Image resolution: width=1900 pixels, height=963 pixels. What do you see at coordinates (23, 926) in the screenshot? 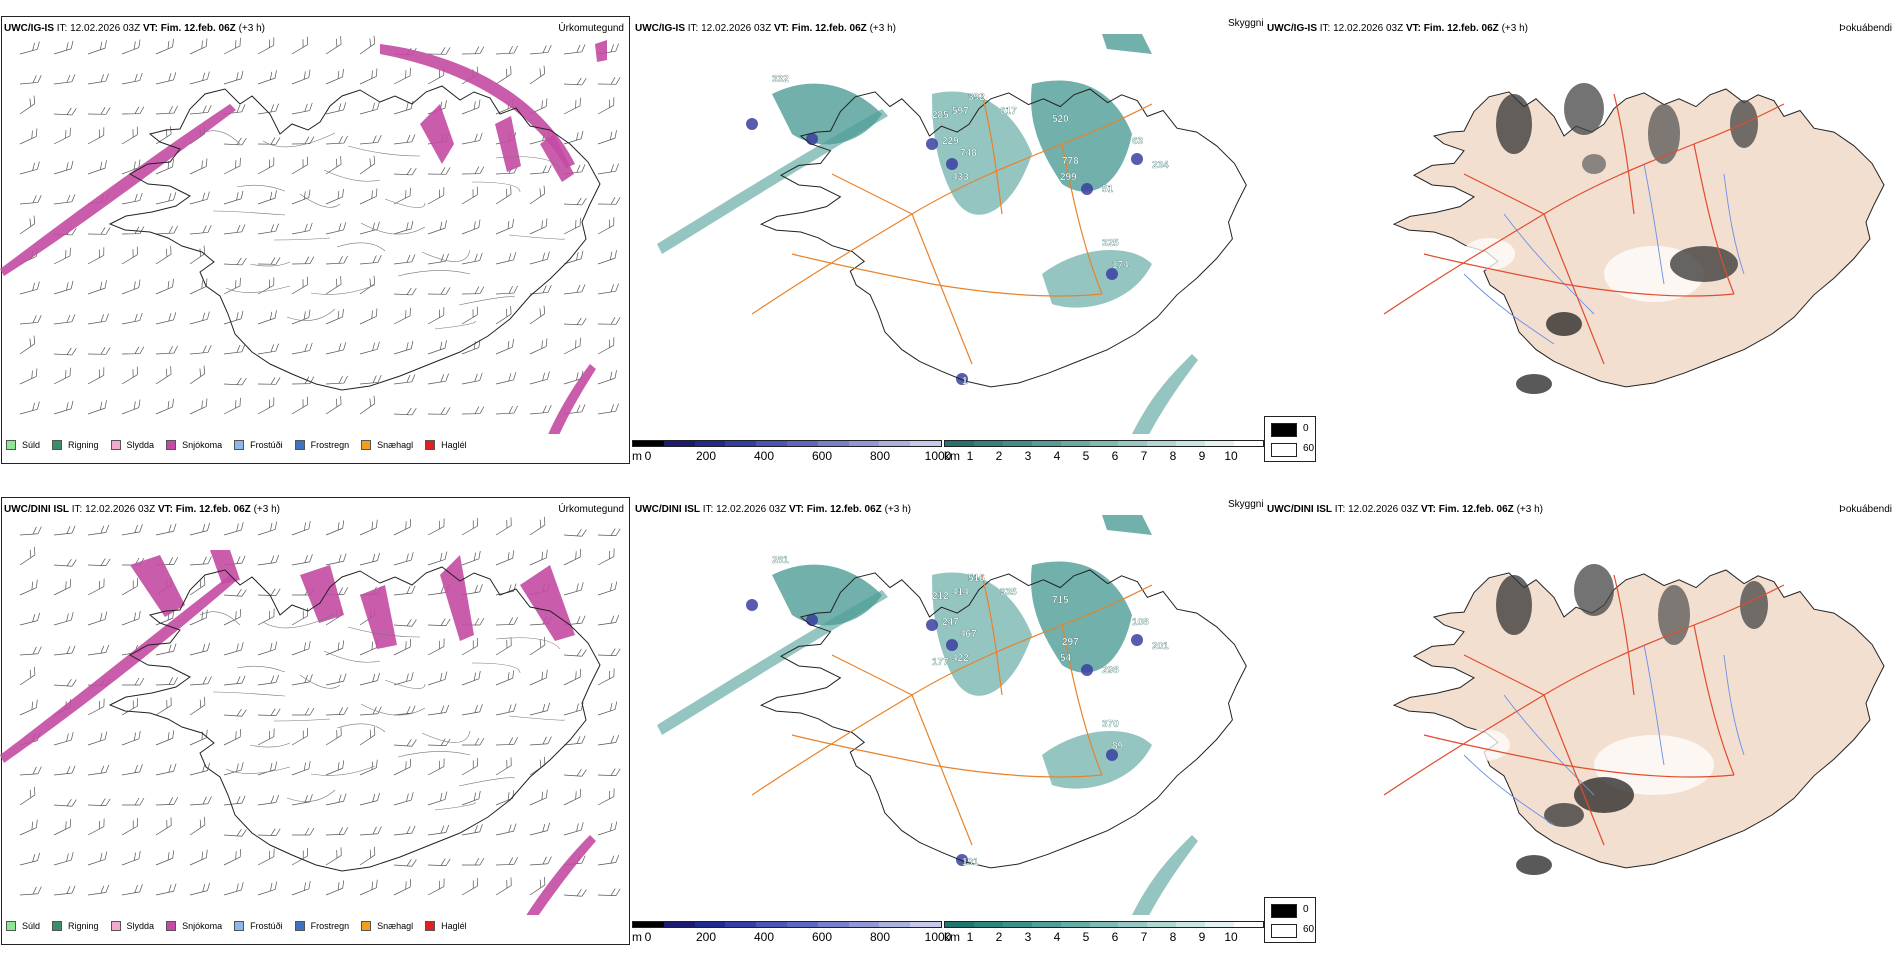
I see `legend-item: Súld` at bounding box center [23, 926].